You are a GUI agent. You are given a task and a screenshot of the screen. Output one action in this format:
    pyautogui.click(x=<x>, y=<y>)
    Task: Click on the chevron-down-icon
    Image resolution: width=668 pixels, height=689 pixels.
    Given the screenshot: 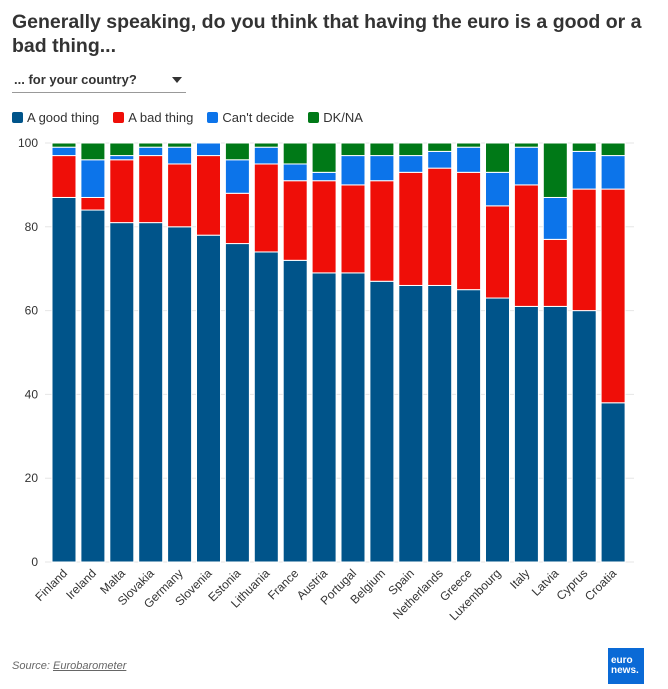 What is the action you would take?
    pyautogui.click(x=177, y=80)
    